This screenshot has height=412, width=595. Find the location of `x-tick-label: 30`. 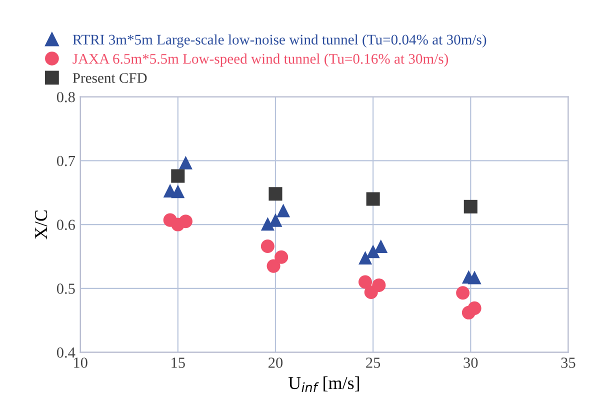

x-tick-label: 30 is located at coordinates (471, 363).